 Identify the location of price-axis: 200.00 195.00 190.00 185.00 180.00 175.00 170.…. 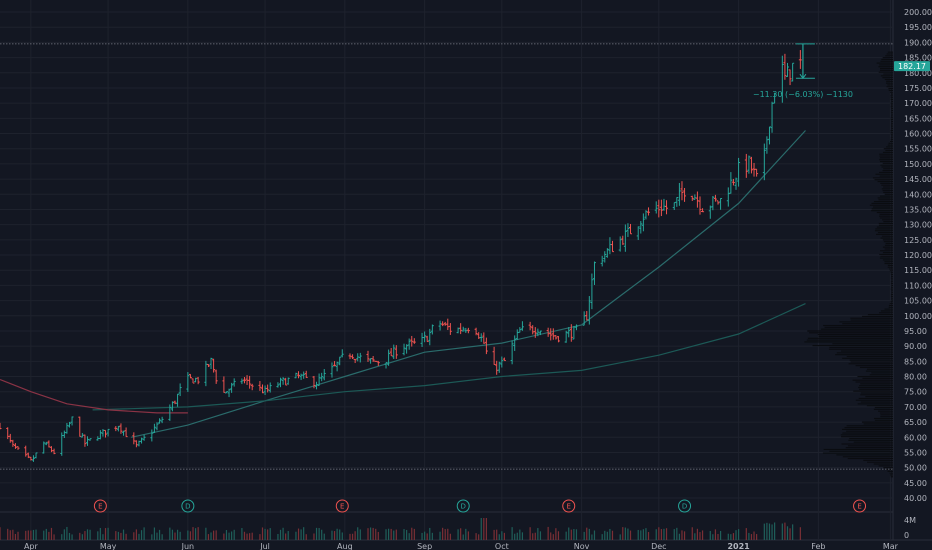
(913, 274).